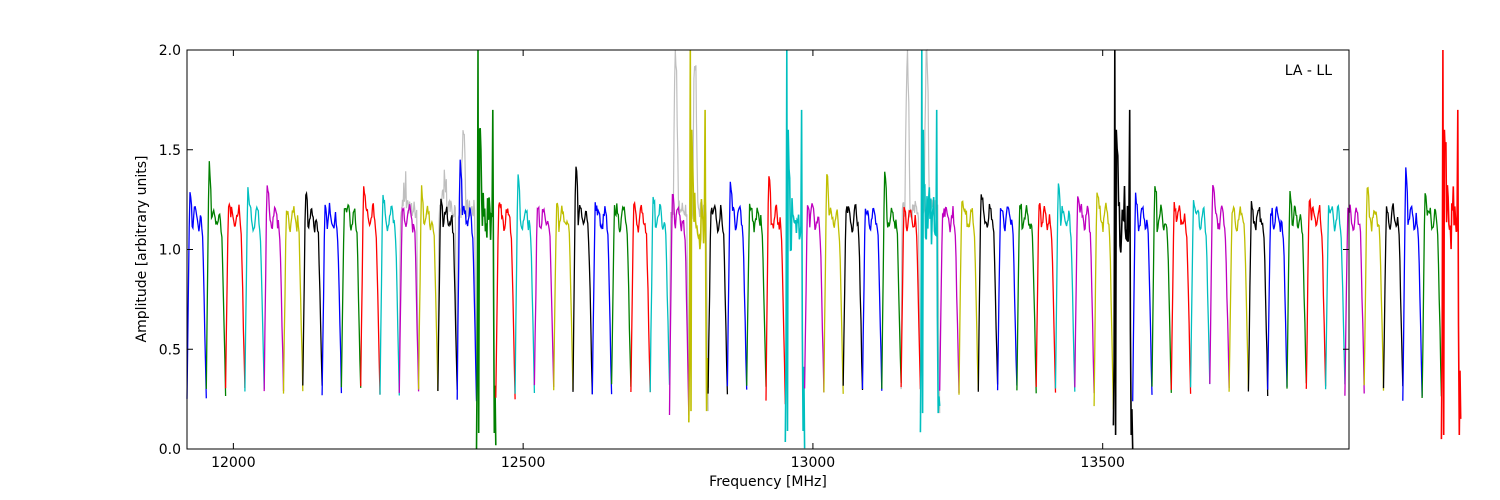 This screenshot has width=1500, height=500. Describe the element at coordinates (170, 51) in the screenshot. I see `y-tick-label: 2.0` at that location.